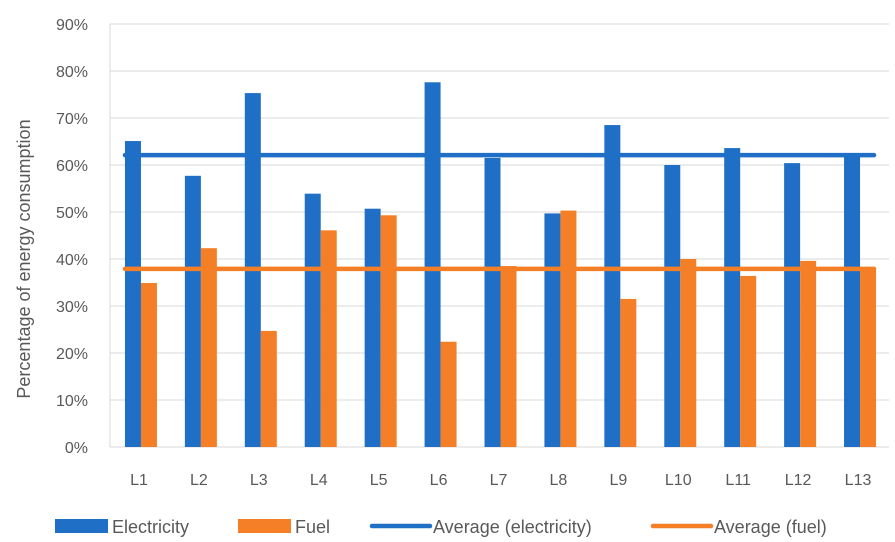  Describe the element at coordinates (76, 448) in the screenshot. I see `y-tick-label: 0%` at that location.